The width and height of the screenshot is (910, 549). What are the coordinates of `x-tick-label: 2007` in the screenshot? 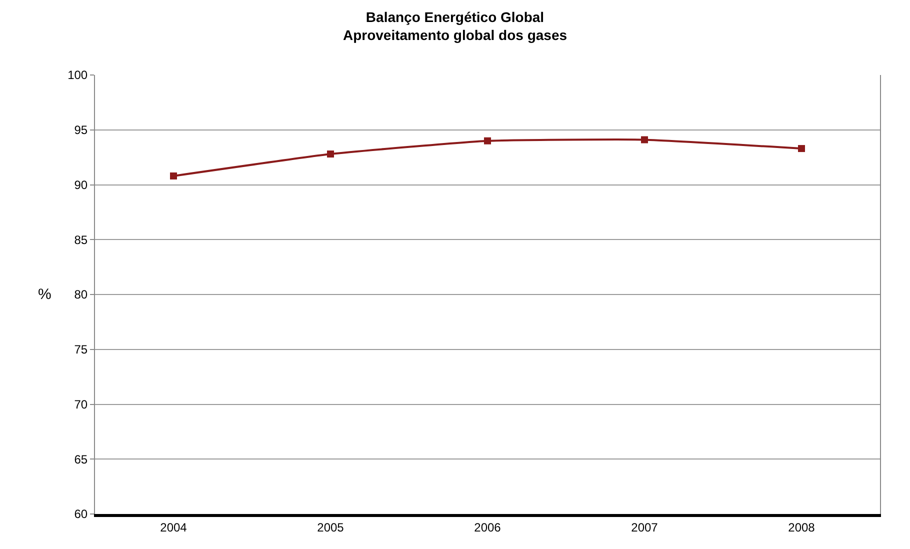 It's located at (644, 527).